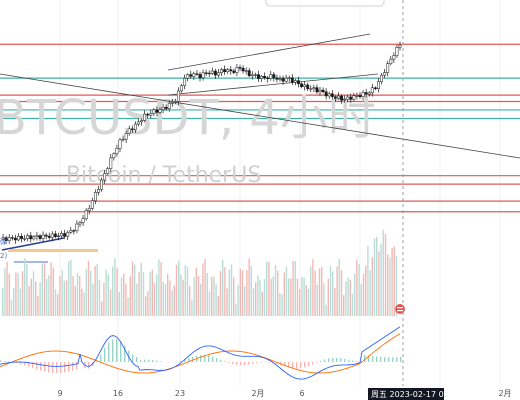 This screenshot has height=400, width=520. Describe the element at coordinates (257, 393) in the screenshot. I see `x-tick-label: 2月` at that location.